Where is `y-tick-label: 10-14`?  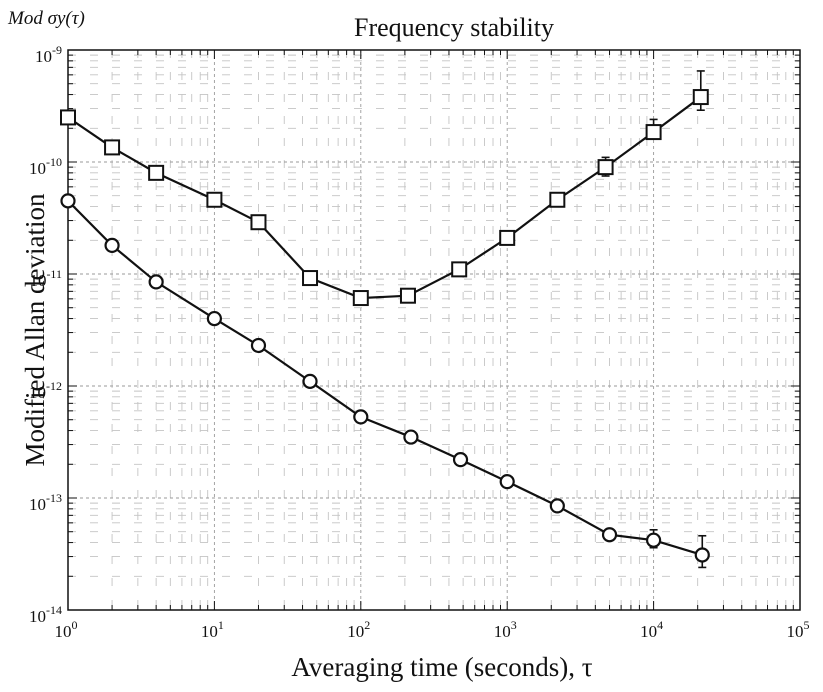
y-tick-label: 10-14 is located at coordinates (45, 614).